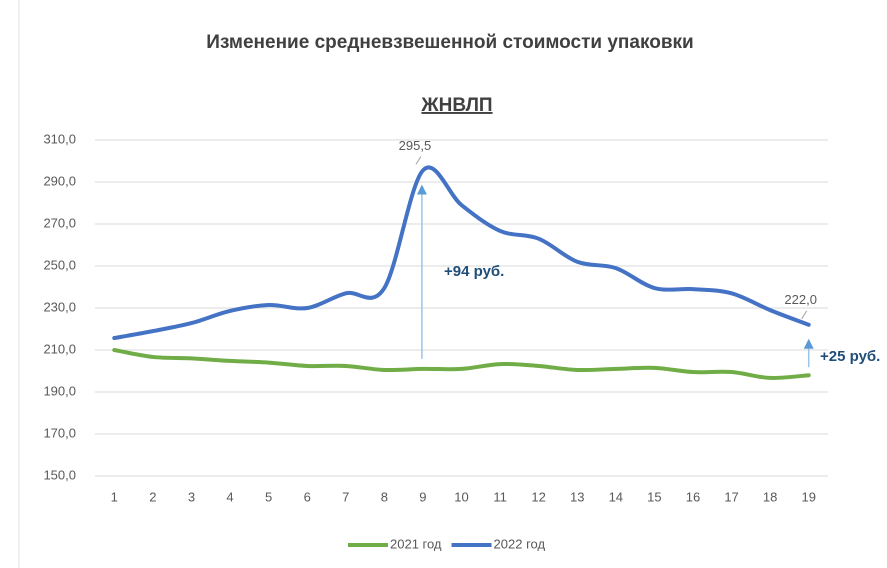  Describe the element at coordinates (384, 496) in the screenshot. I see `x-tick-label: 8` at that location.